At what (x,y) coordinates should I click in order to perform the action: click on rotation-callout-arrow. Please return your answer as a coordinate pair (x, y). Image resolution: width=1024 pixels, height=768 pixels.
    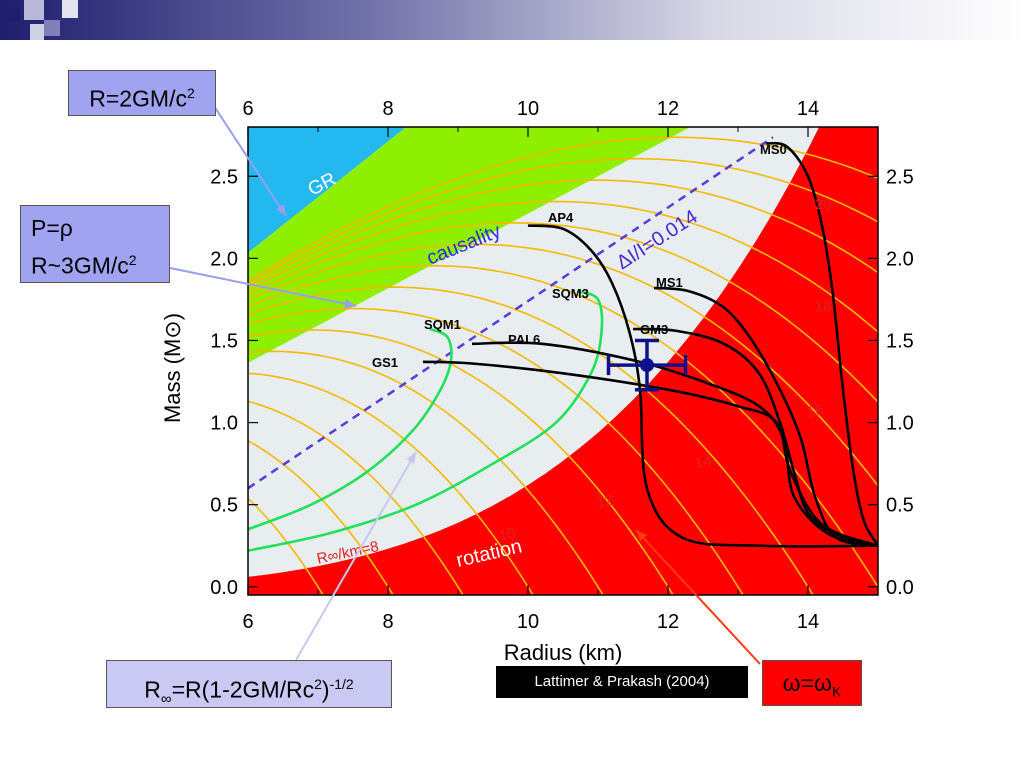
    Looking at the image, I should click on (698, 597).